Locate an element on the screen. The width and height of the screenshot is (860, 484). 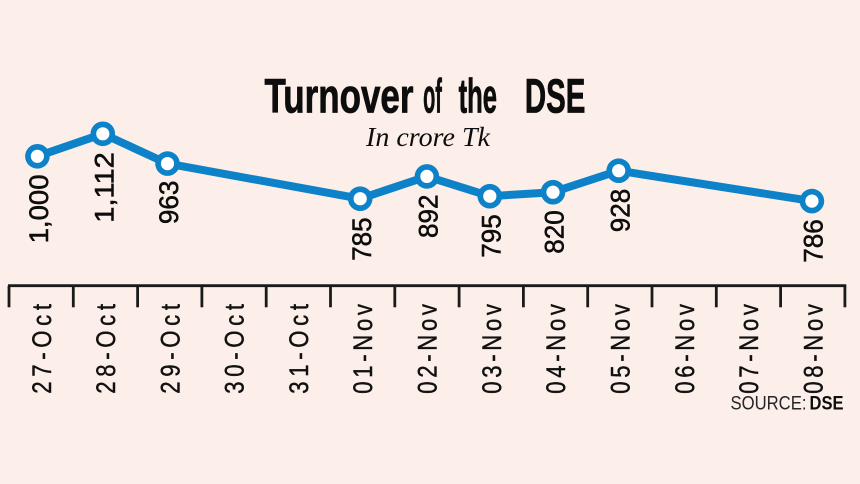
svg-text: 1,000 is located at coordinates (39, 208).